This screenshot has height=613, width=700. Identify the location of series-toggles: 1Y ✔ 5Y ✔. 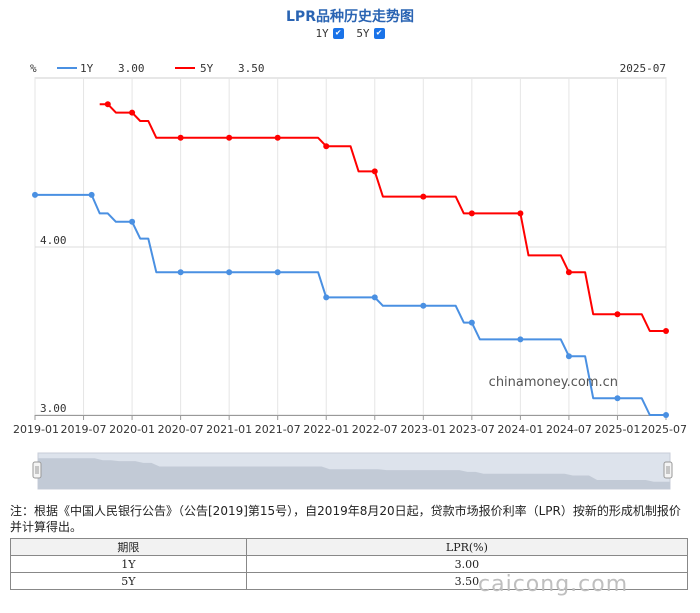
(350, 33).